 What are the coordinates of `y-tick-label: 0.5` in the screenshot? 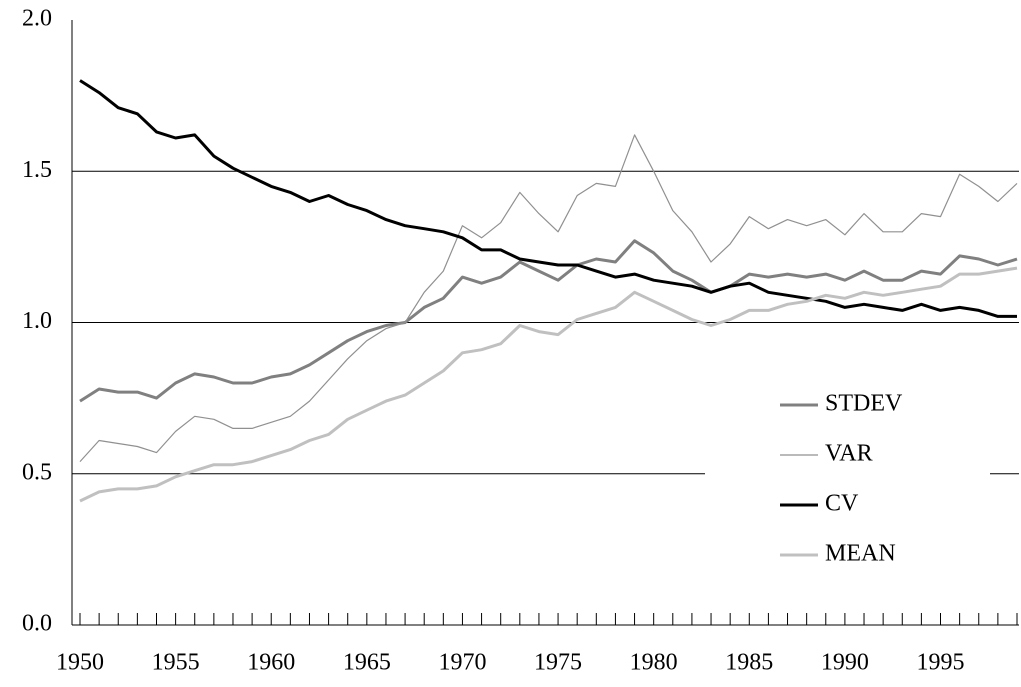 It's located at (37, 472).